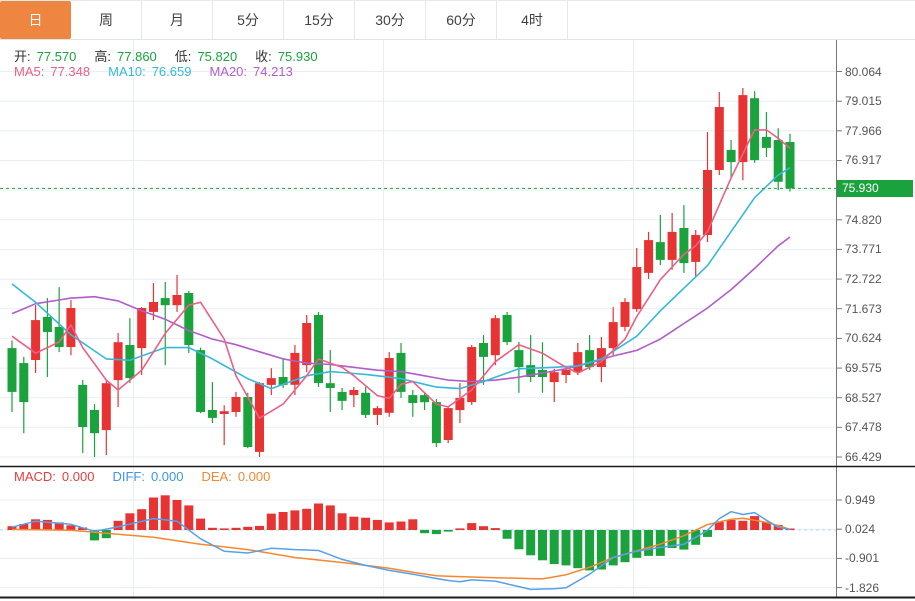 This screenshot has width=915, height=601. I want to click on ma10-value: 76.659, so click(171, 71).